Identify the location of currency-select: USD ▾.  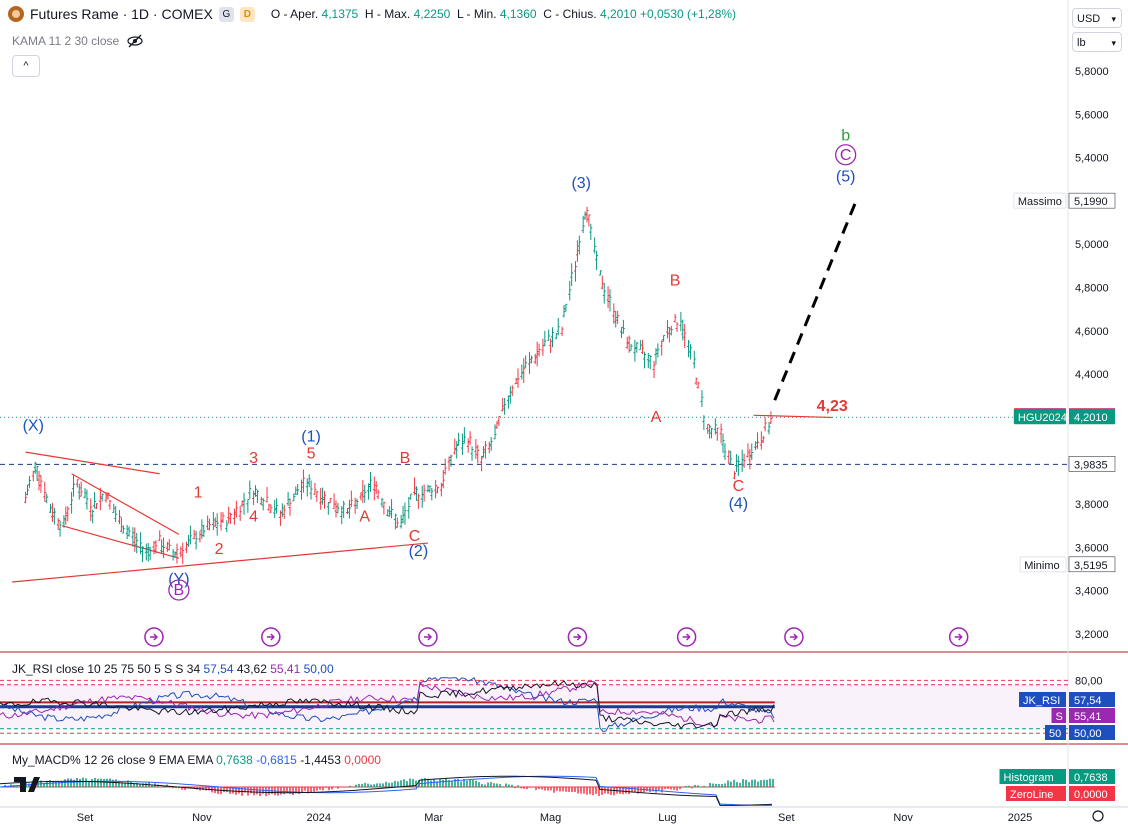
(1097, 18).